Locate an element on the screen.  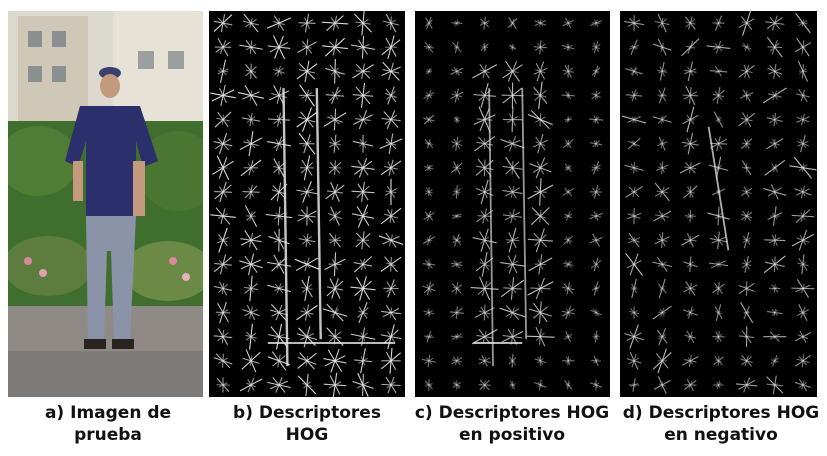
caption-hog-descriptors: b) Descriptores HOG is located at coordinates (307, 424).